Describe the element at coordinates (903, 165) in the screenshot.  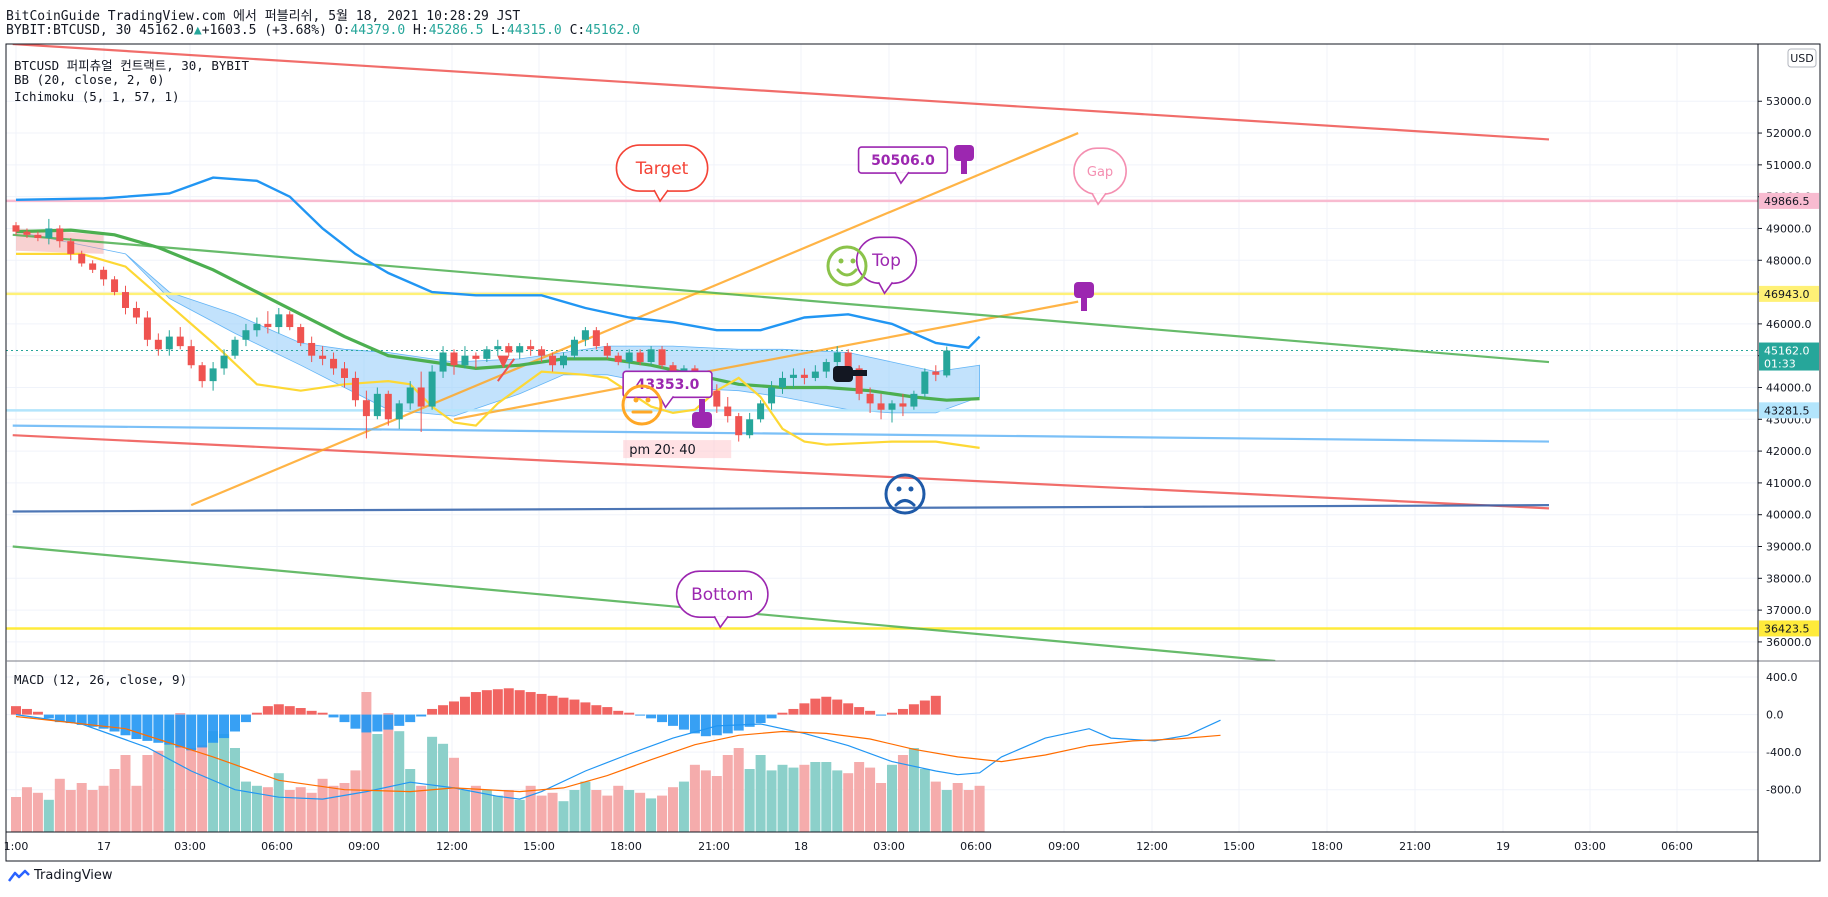
I see `callout-annotation: 50506.0` at that location.